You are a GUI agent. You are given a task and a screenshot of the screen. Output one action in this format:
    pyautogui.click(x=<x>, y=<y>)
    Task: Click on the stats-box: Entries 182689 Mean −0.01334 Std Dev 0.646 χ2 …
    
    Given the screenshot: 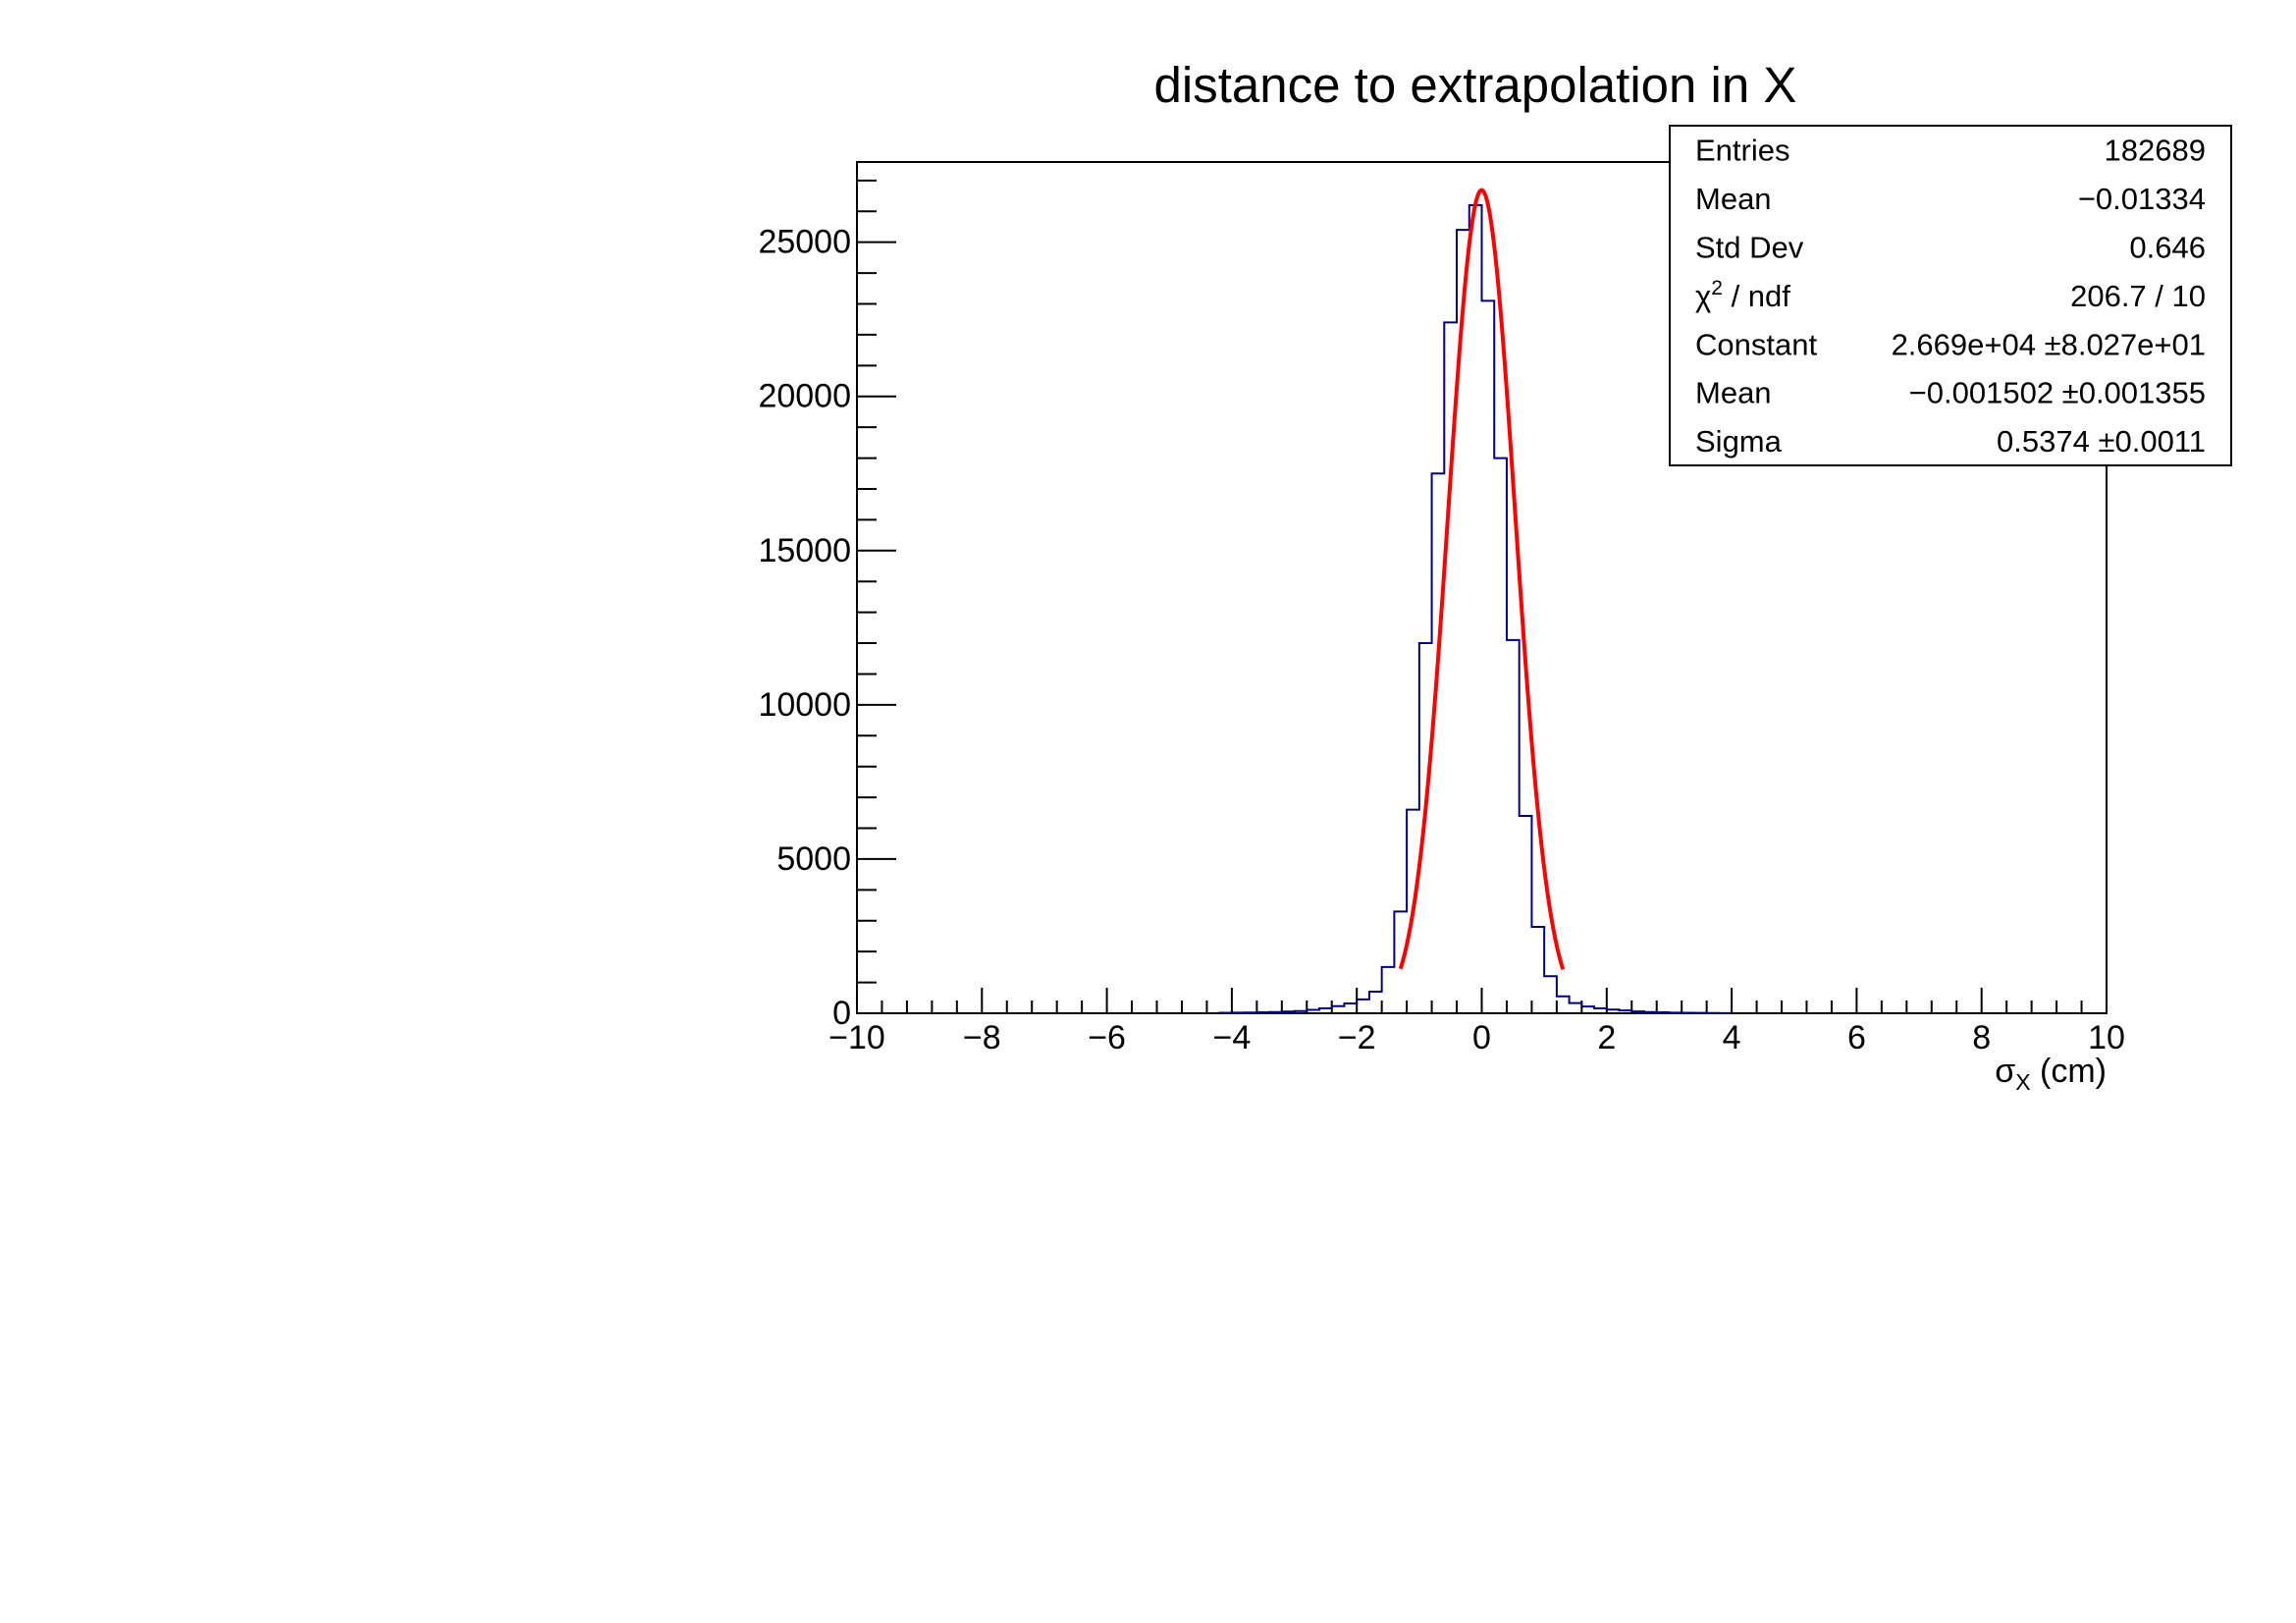 What is the action you would take?
    pyautogui.click(x=1950, y=295)
    